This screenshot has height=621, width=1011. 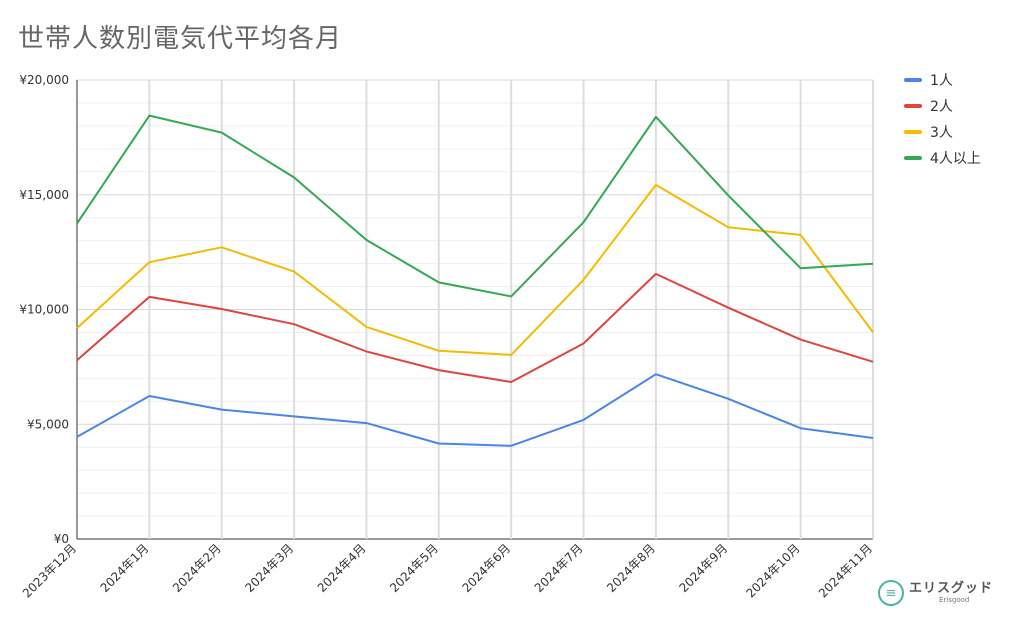 I want to click on logo-name: エリスグッド, so click(x=951, y=588).